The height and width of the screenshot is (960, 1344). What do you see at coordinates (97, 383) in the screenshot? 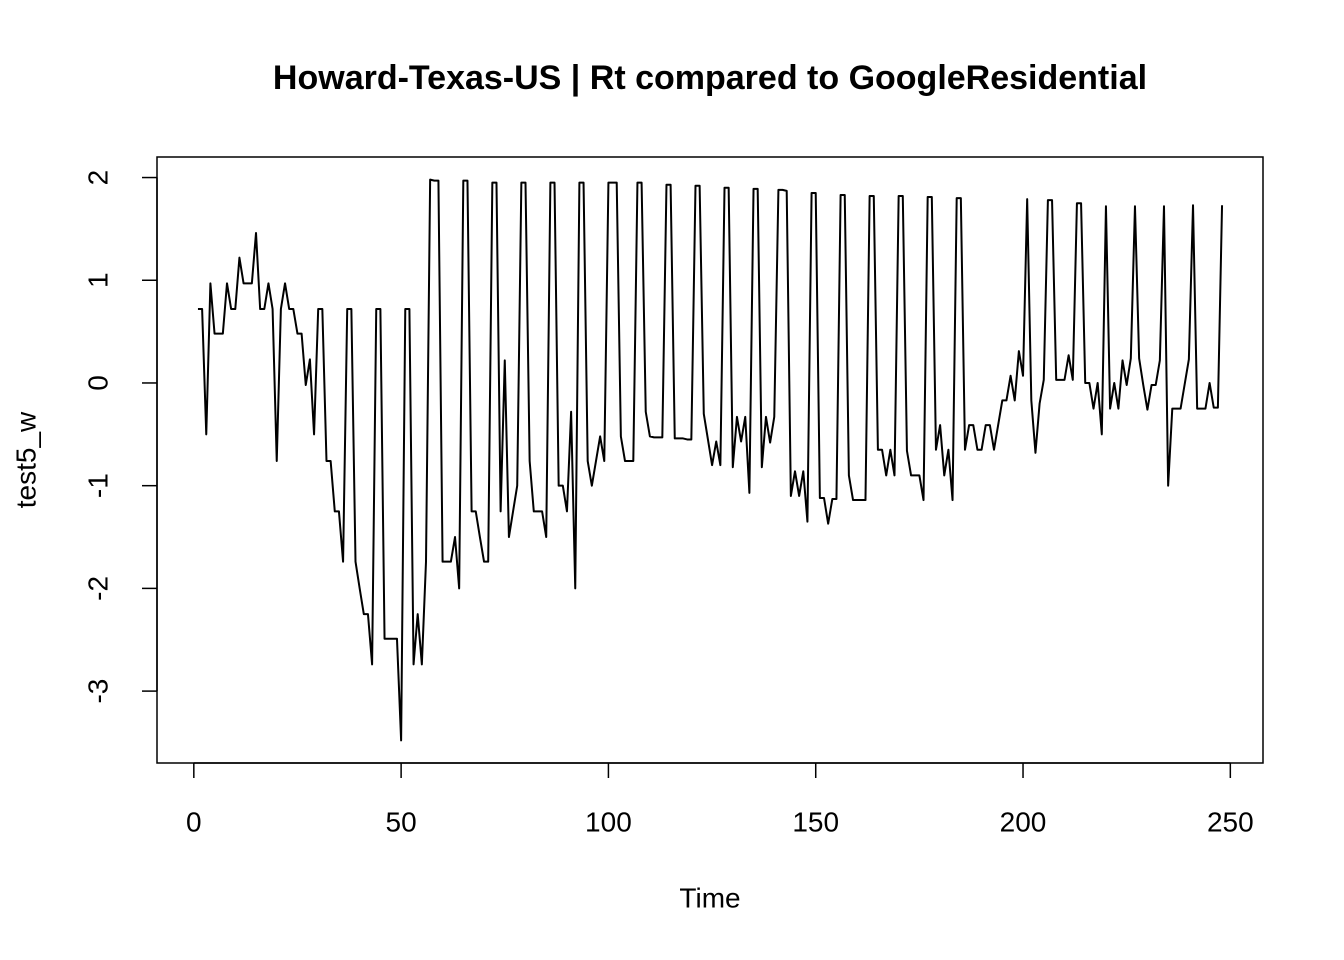
I see `y-tick-label: 0` at bounding box center [97, 383].